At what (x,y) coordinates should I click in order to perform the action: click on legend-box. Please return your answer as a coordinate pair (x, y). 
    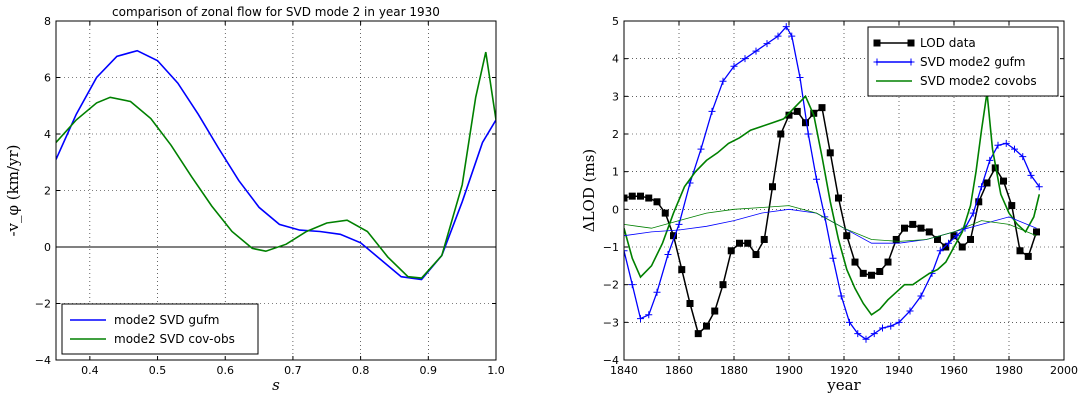
    Looking at the image, I should click on (160, 329).